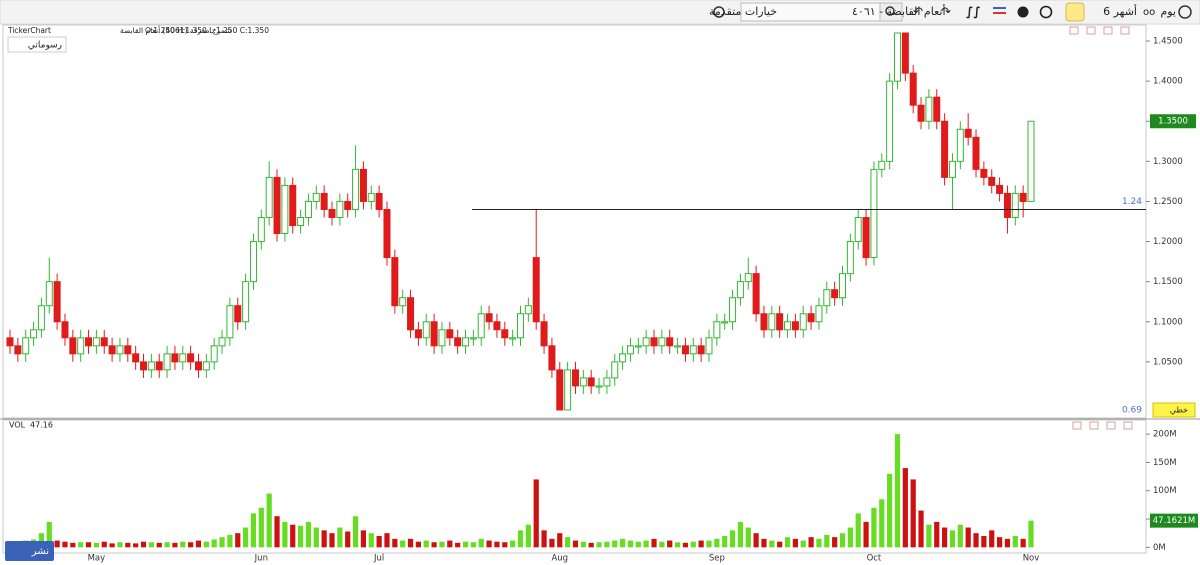 This screenshot has width=1200, height=565. I want to click on options-button: خيارات متقدمة, so click(743, 11).